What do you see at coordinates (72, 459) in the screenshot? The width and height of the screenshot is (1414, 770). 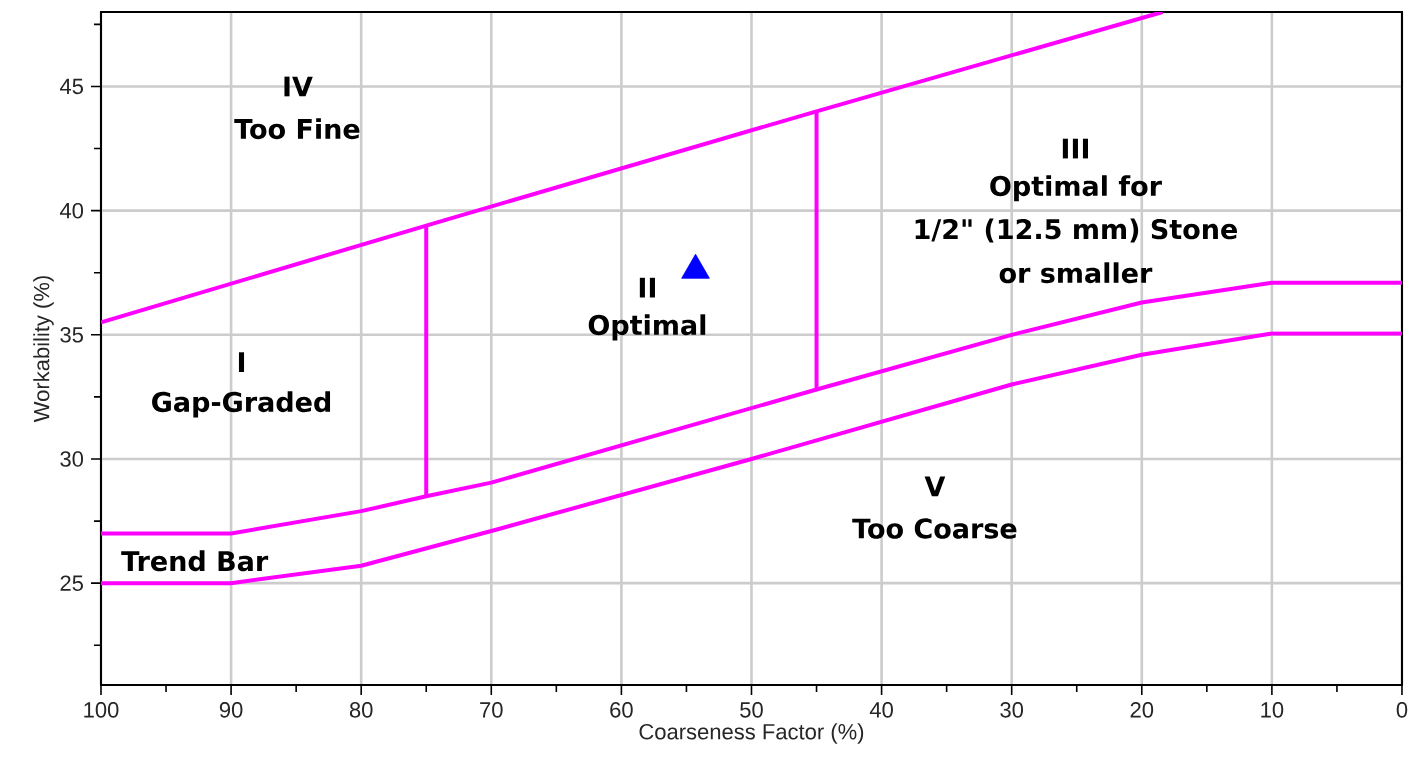 I see `y-tick-label: 30` at bounding box center [72, 459].